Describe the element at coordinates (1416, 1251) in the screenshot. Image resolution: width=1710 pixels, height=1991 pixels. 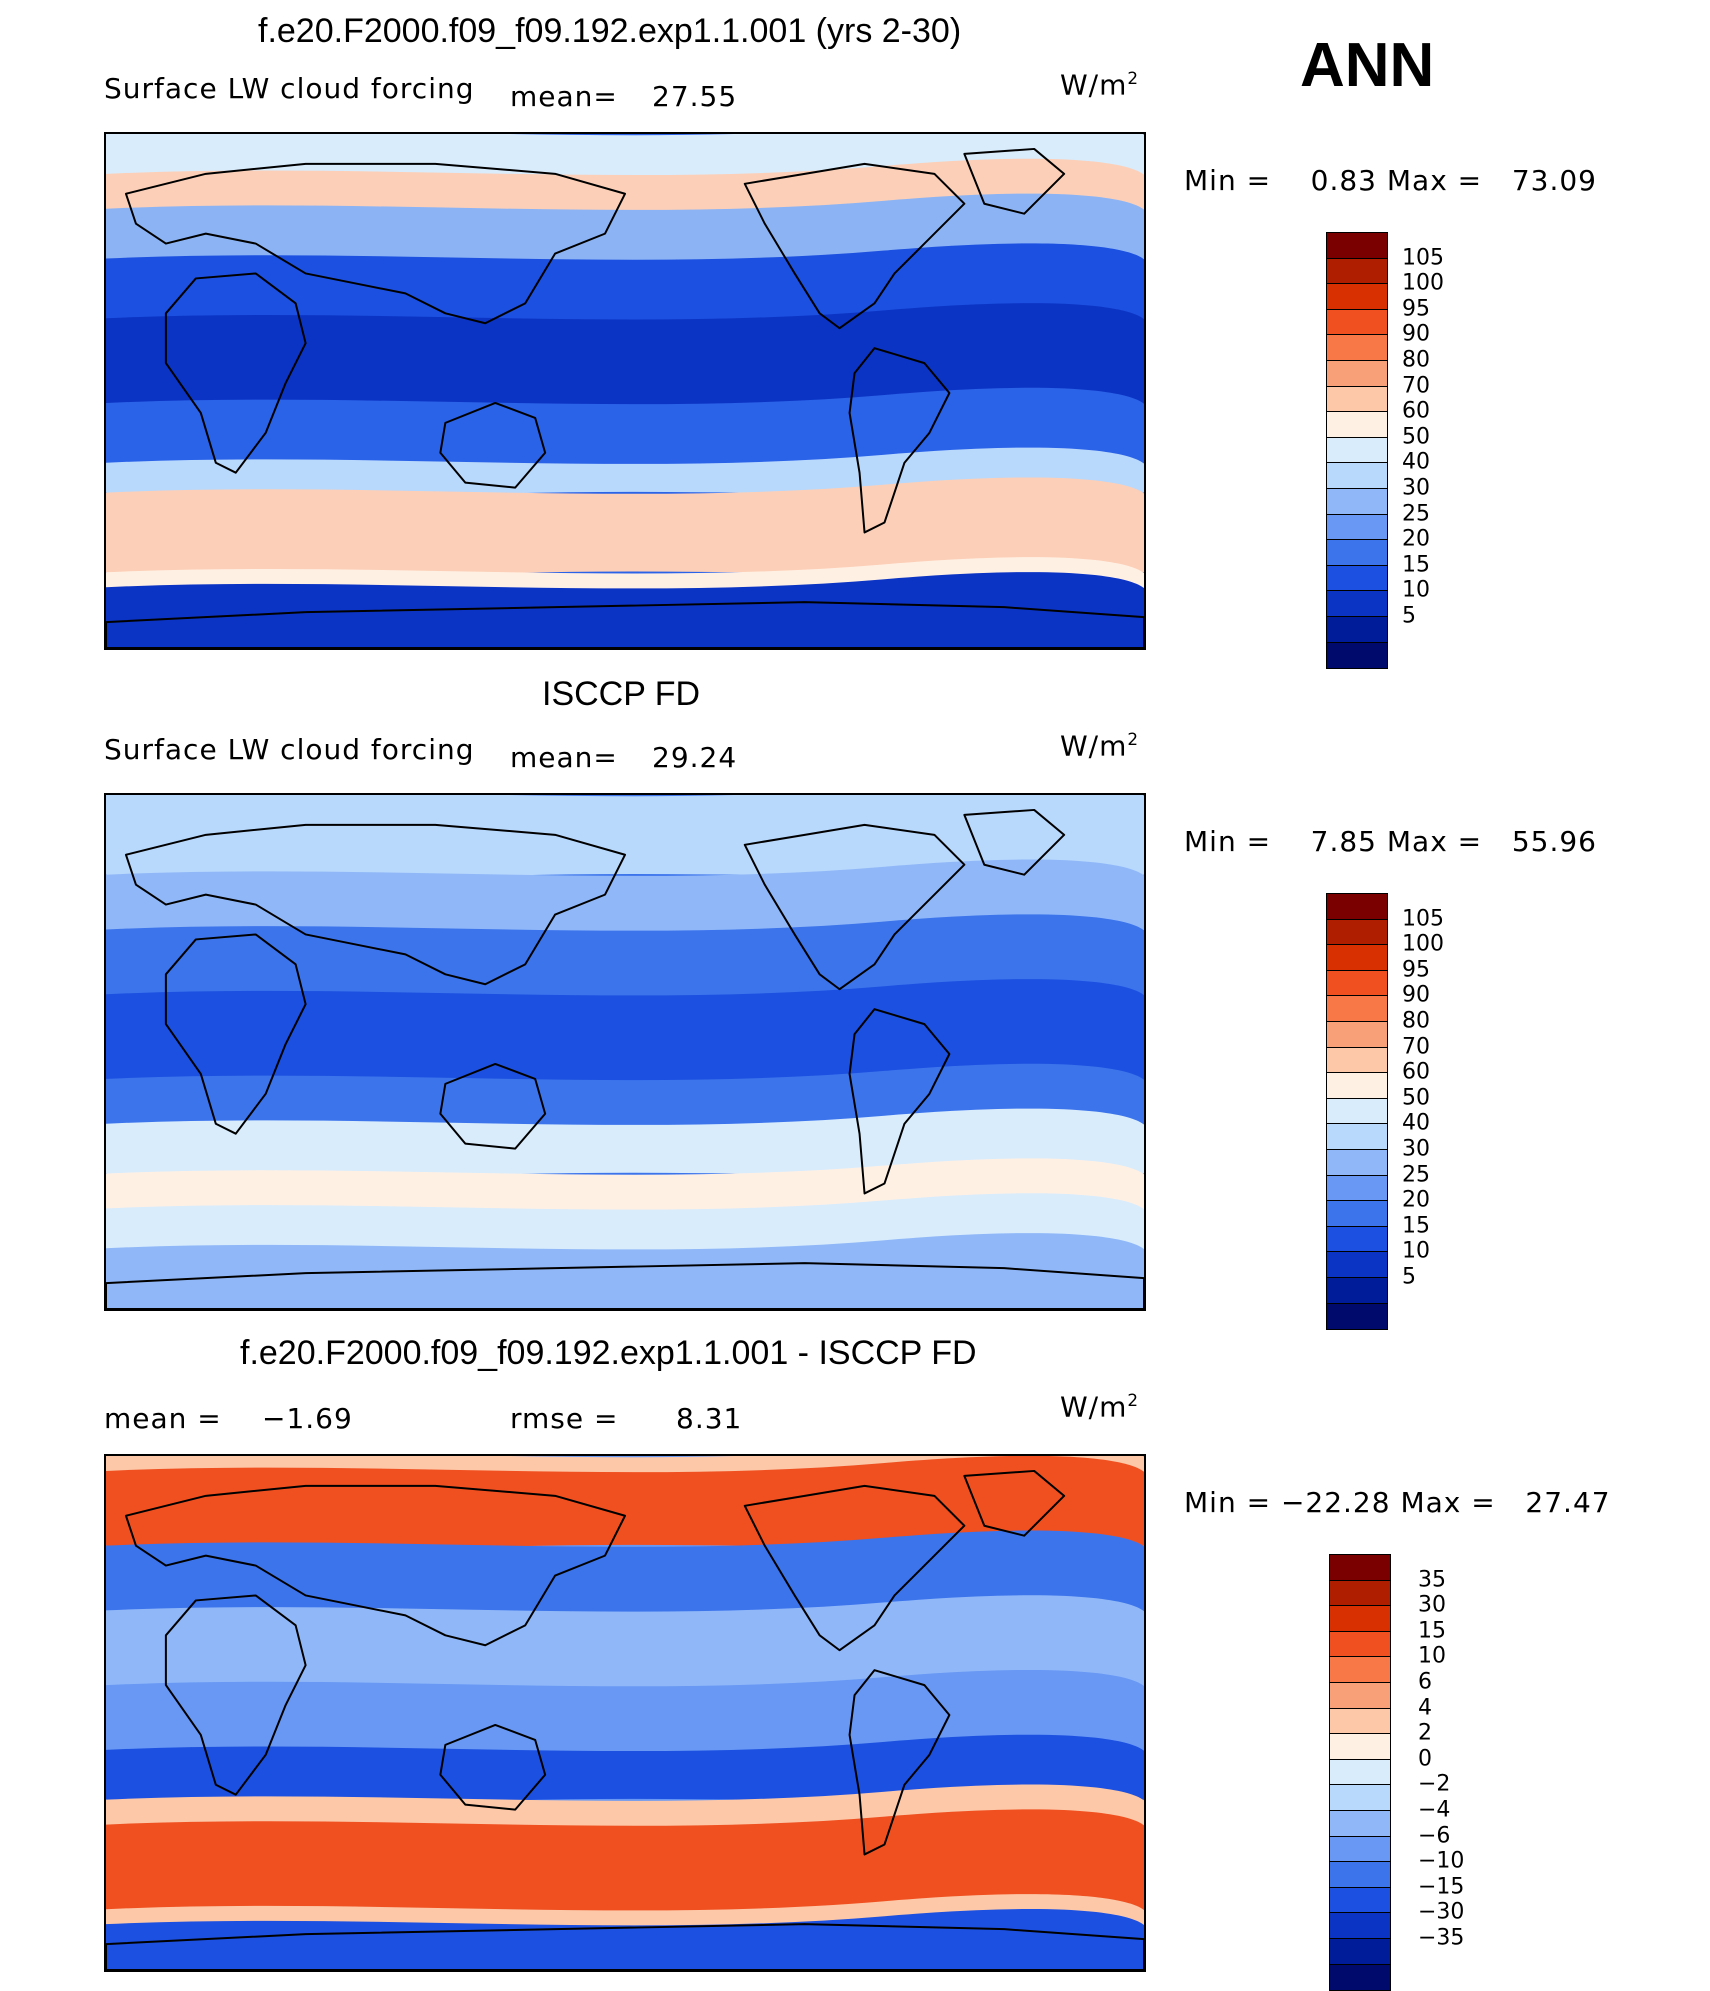
I see `colorbar-tick-label: 10` at that location.